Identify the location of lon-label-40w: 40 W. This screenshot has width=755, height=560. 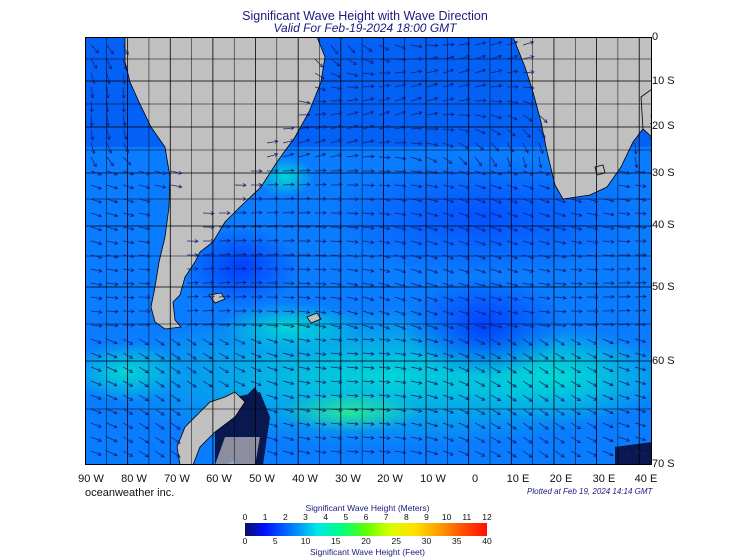
(305, 479).